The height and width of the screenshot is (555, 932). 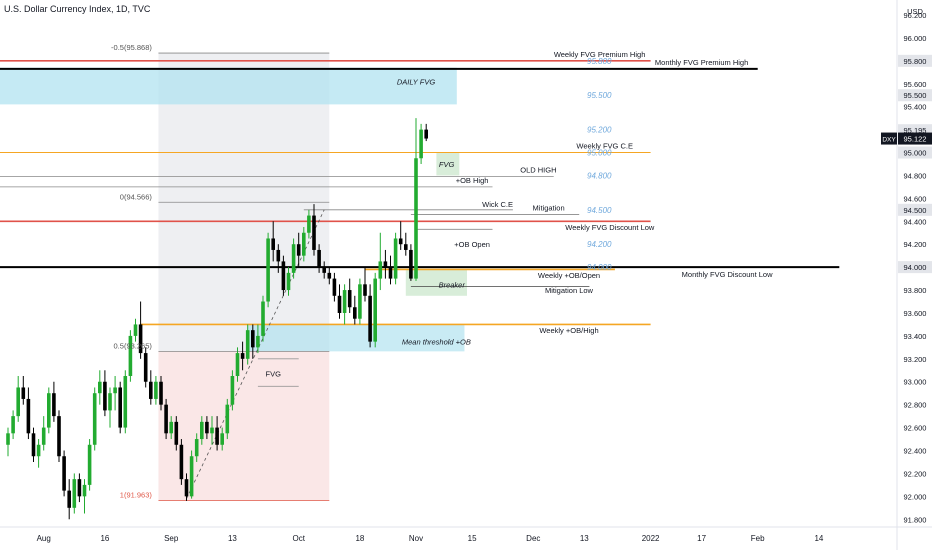 What do you see at coordinates (915, 359) in the screenshot?
I see `price-axis-tick: 93.200` at bounding box center [915, 359].